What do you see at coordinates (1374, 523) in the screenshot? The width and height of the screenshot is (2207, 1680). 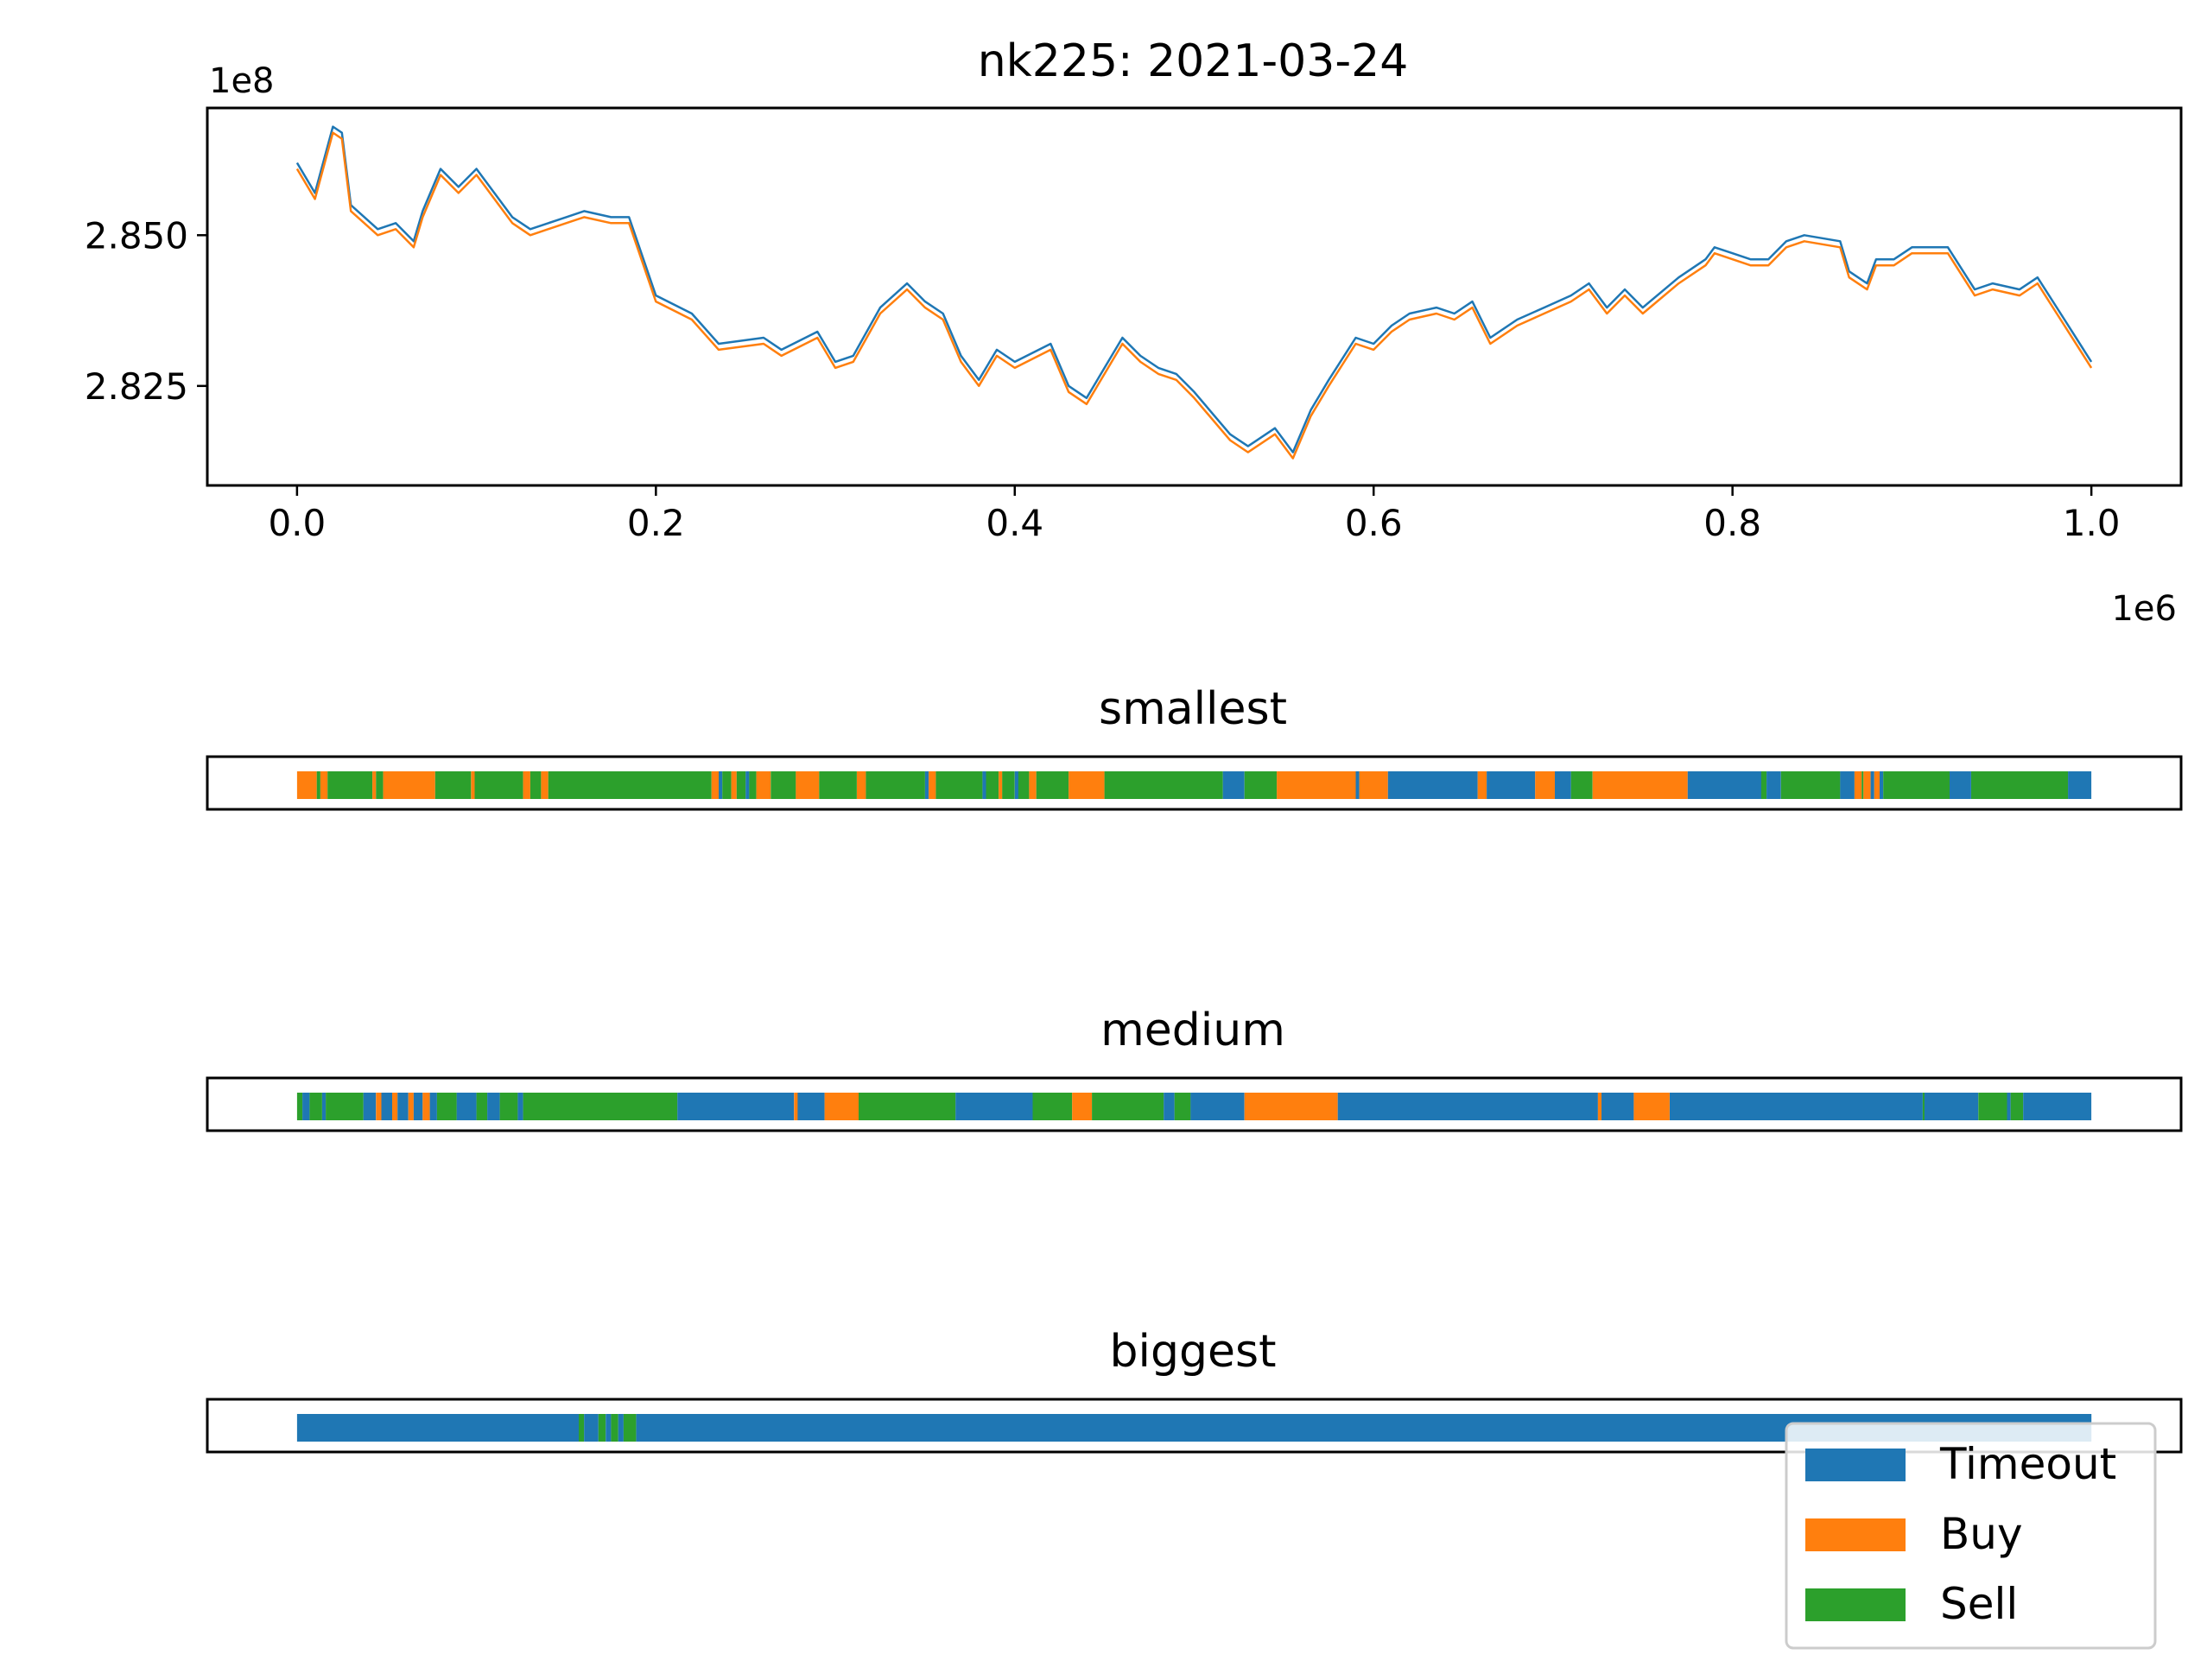 I see `x-tick-label: 0.6` at bounding box center [1374, 523].